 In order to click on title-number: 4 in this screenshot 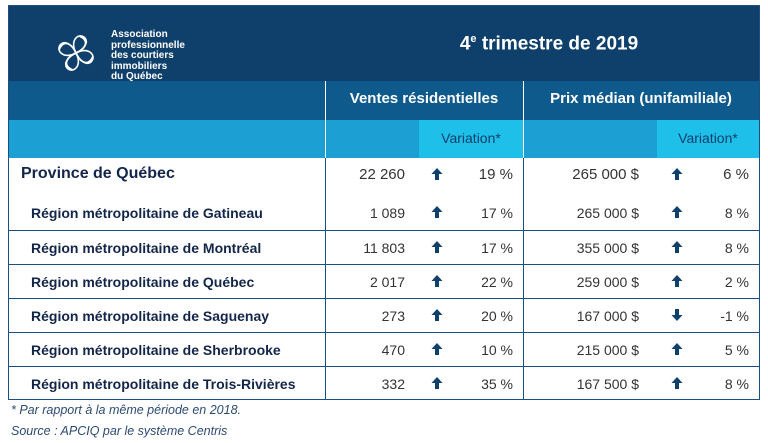, I will do `click(465, 44)`.